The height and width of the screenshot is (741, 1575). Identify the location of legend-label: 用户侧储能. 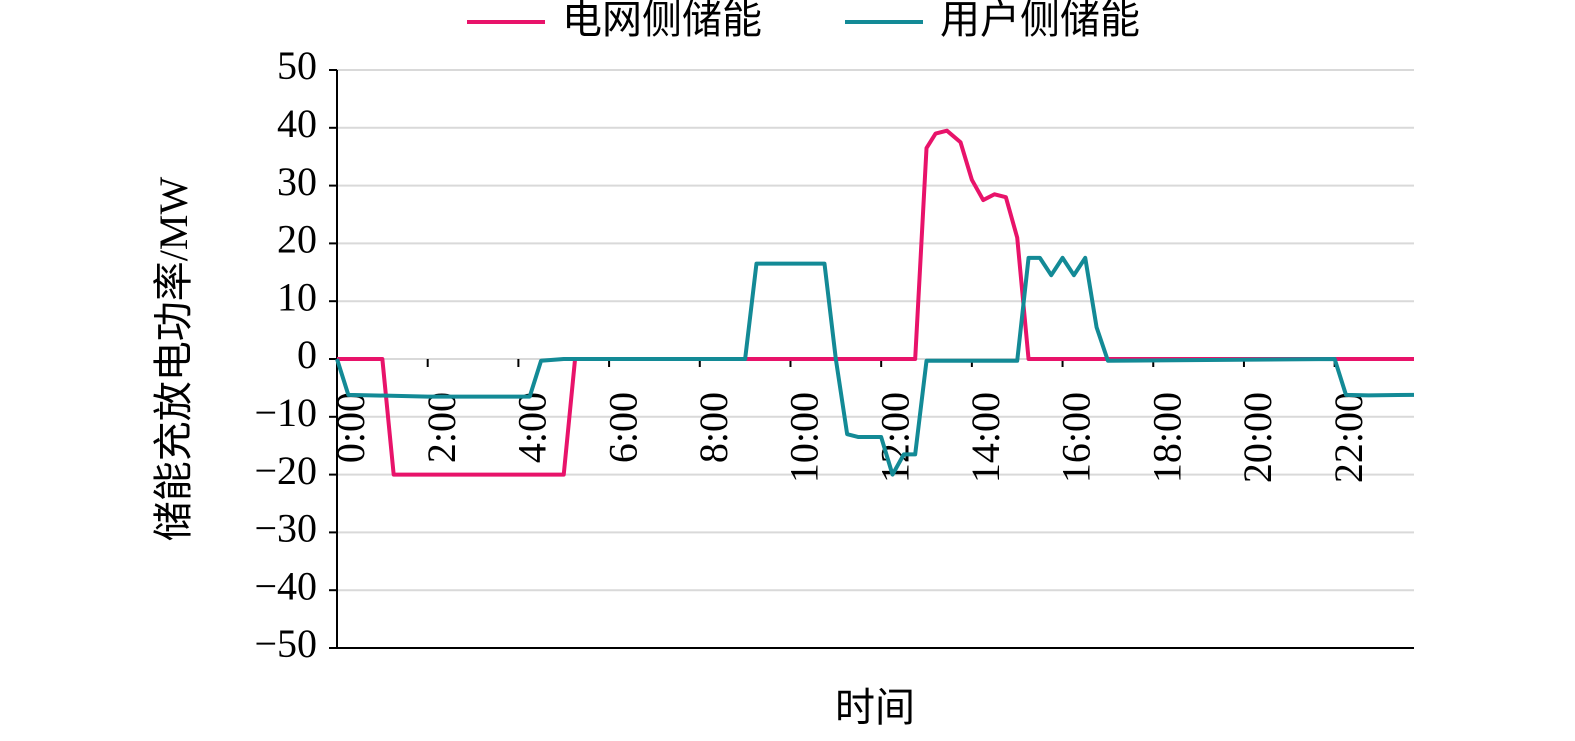
(1040, 21).